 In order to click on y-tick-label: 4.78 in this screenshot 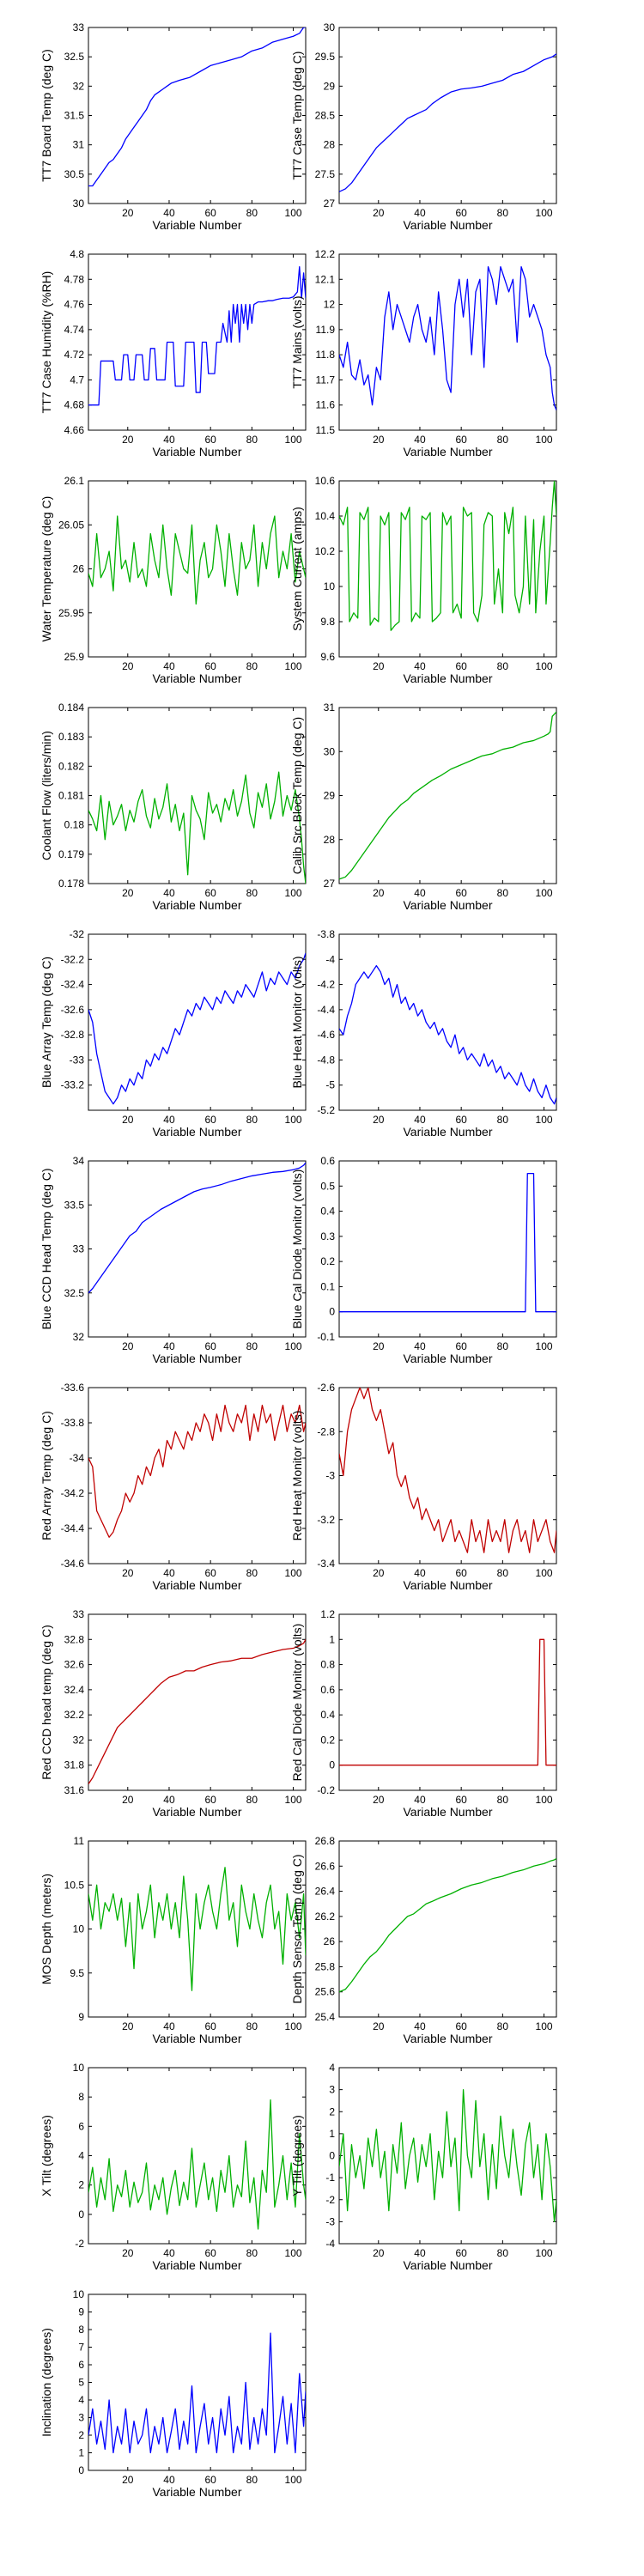, I will do `click(74, 279)`.